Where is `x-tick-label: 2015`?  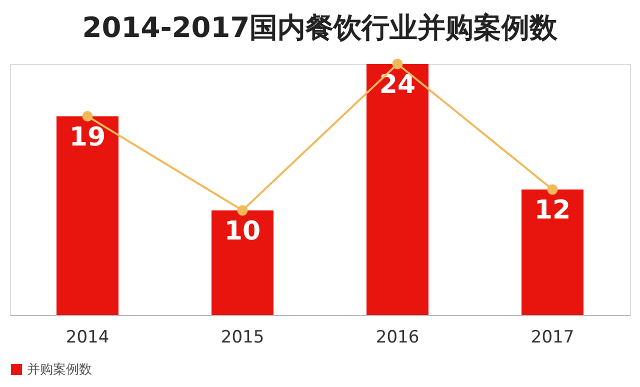
x-tick-label: 2015 is located at coordinates (242, 338).